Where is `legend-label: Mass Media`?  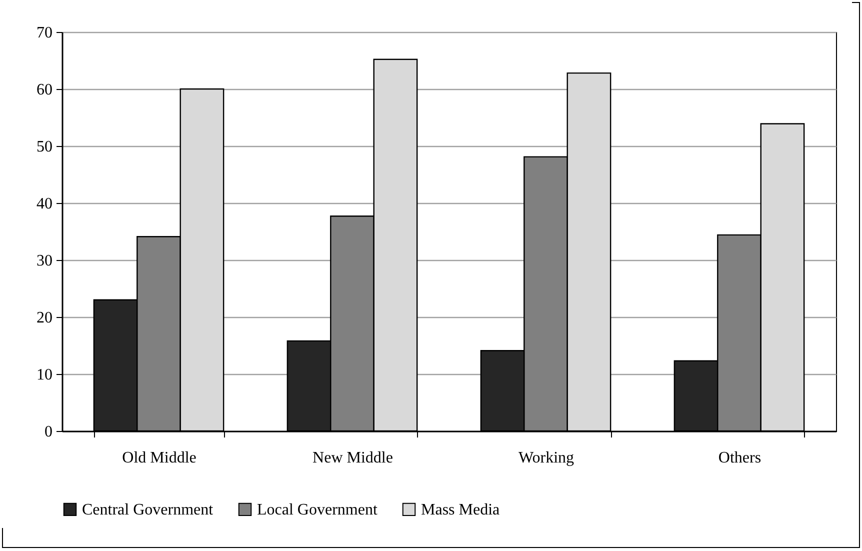
legend-label: Mass Media is located at coordinates (460, 509).